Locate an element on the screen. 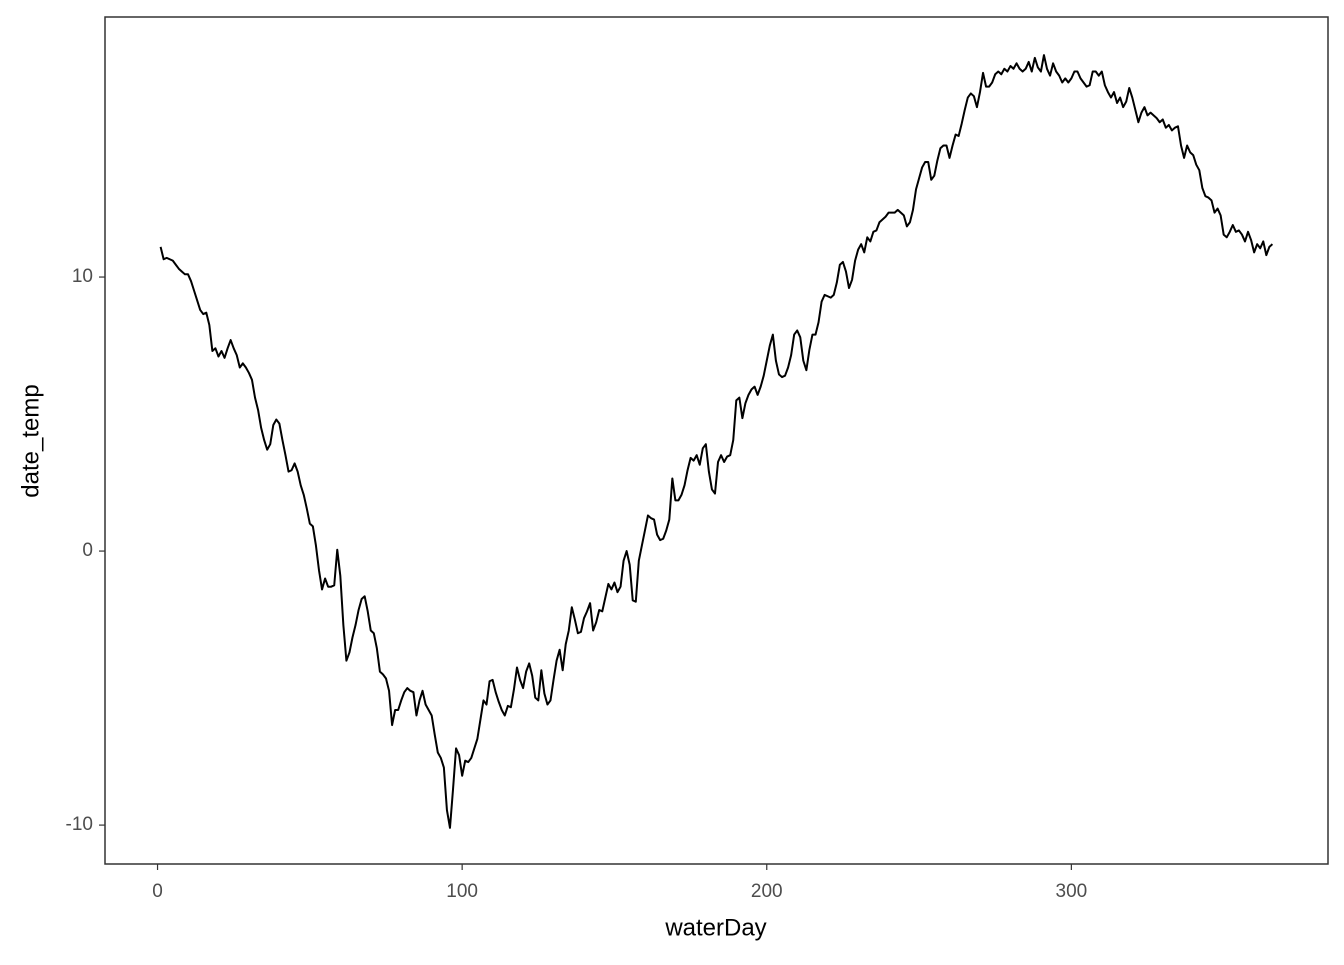 This screenshot has width=1344, height=965. y-axis-title: date_temp is located at coordinates (30, 440).